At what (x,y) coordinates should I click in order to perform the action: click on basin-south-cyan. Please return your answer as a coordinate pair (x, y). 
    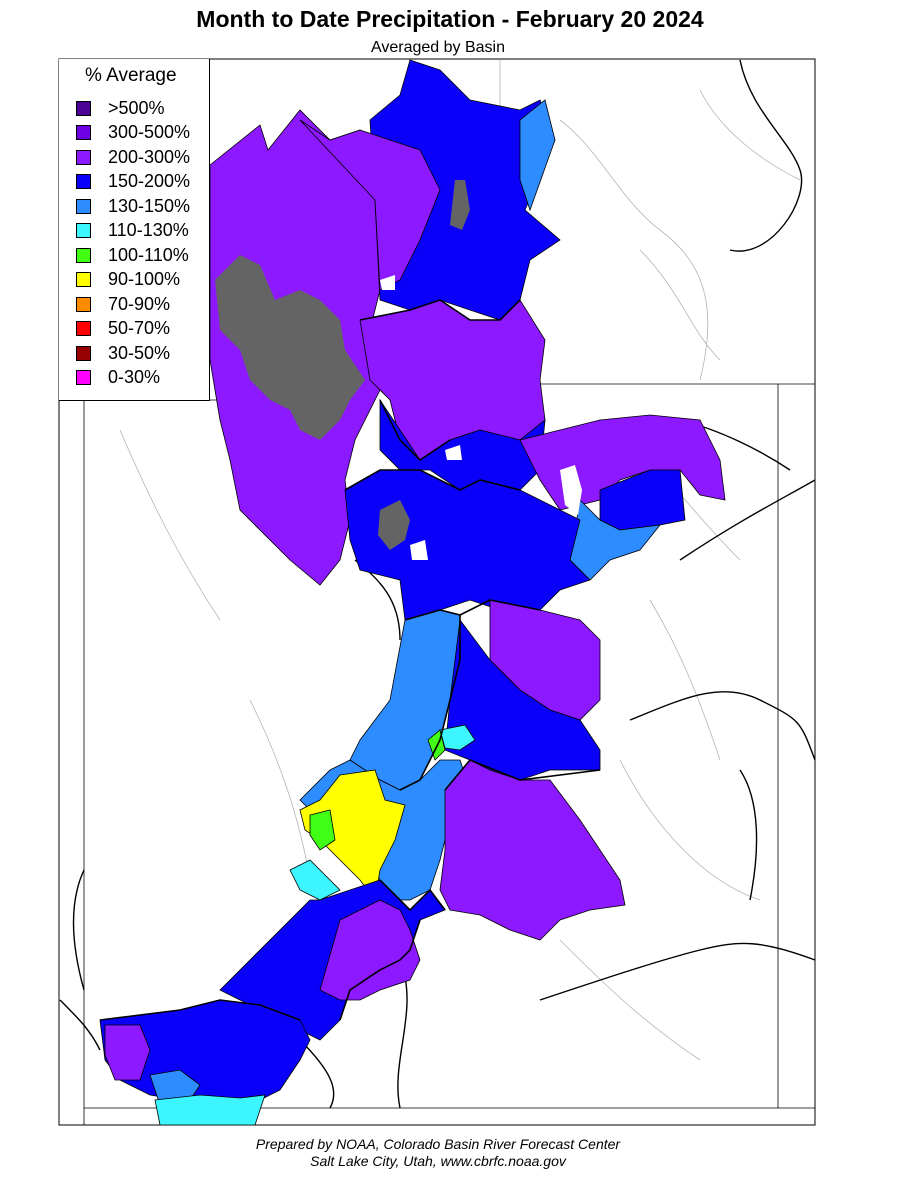
    Looking at the image, I should click on (210, 1110).